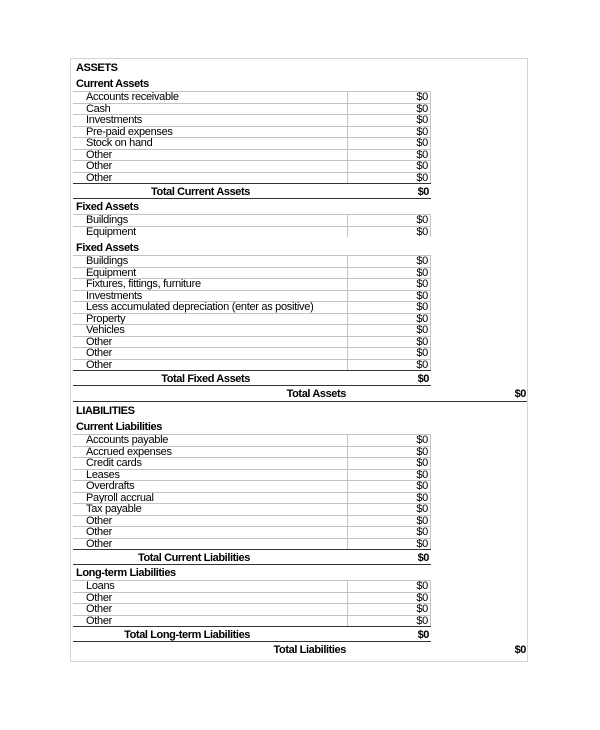  What do you see at coordinates (210, 97) in the screenshot?
I see `line-item-label: Accounts receivable` at bounding box center [210, 97].